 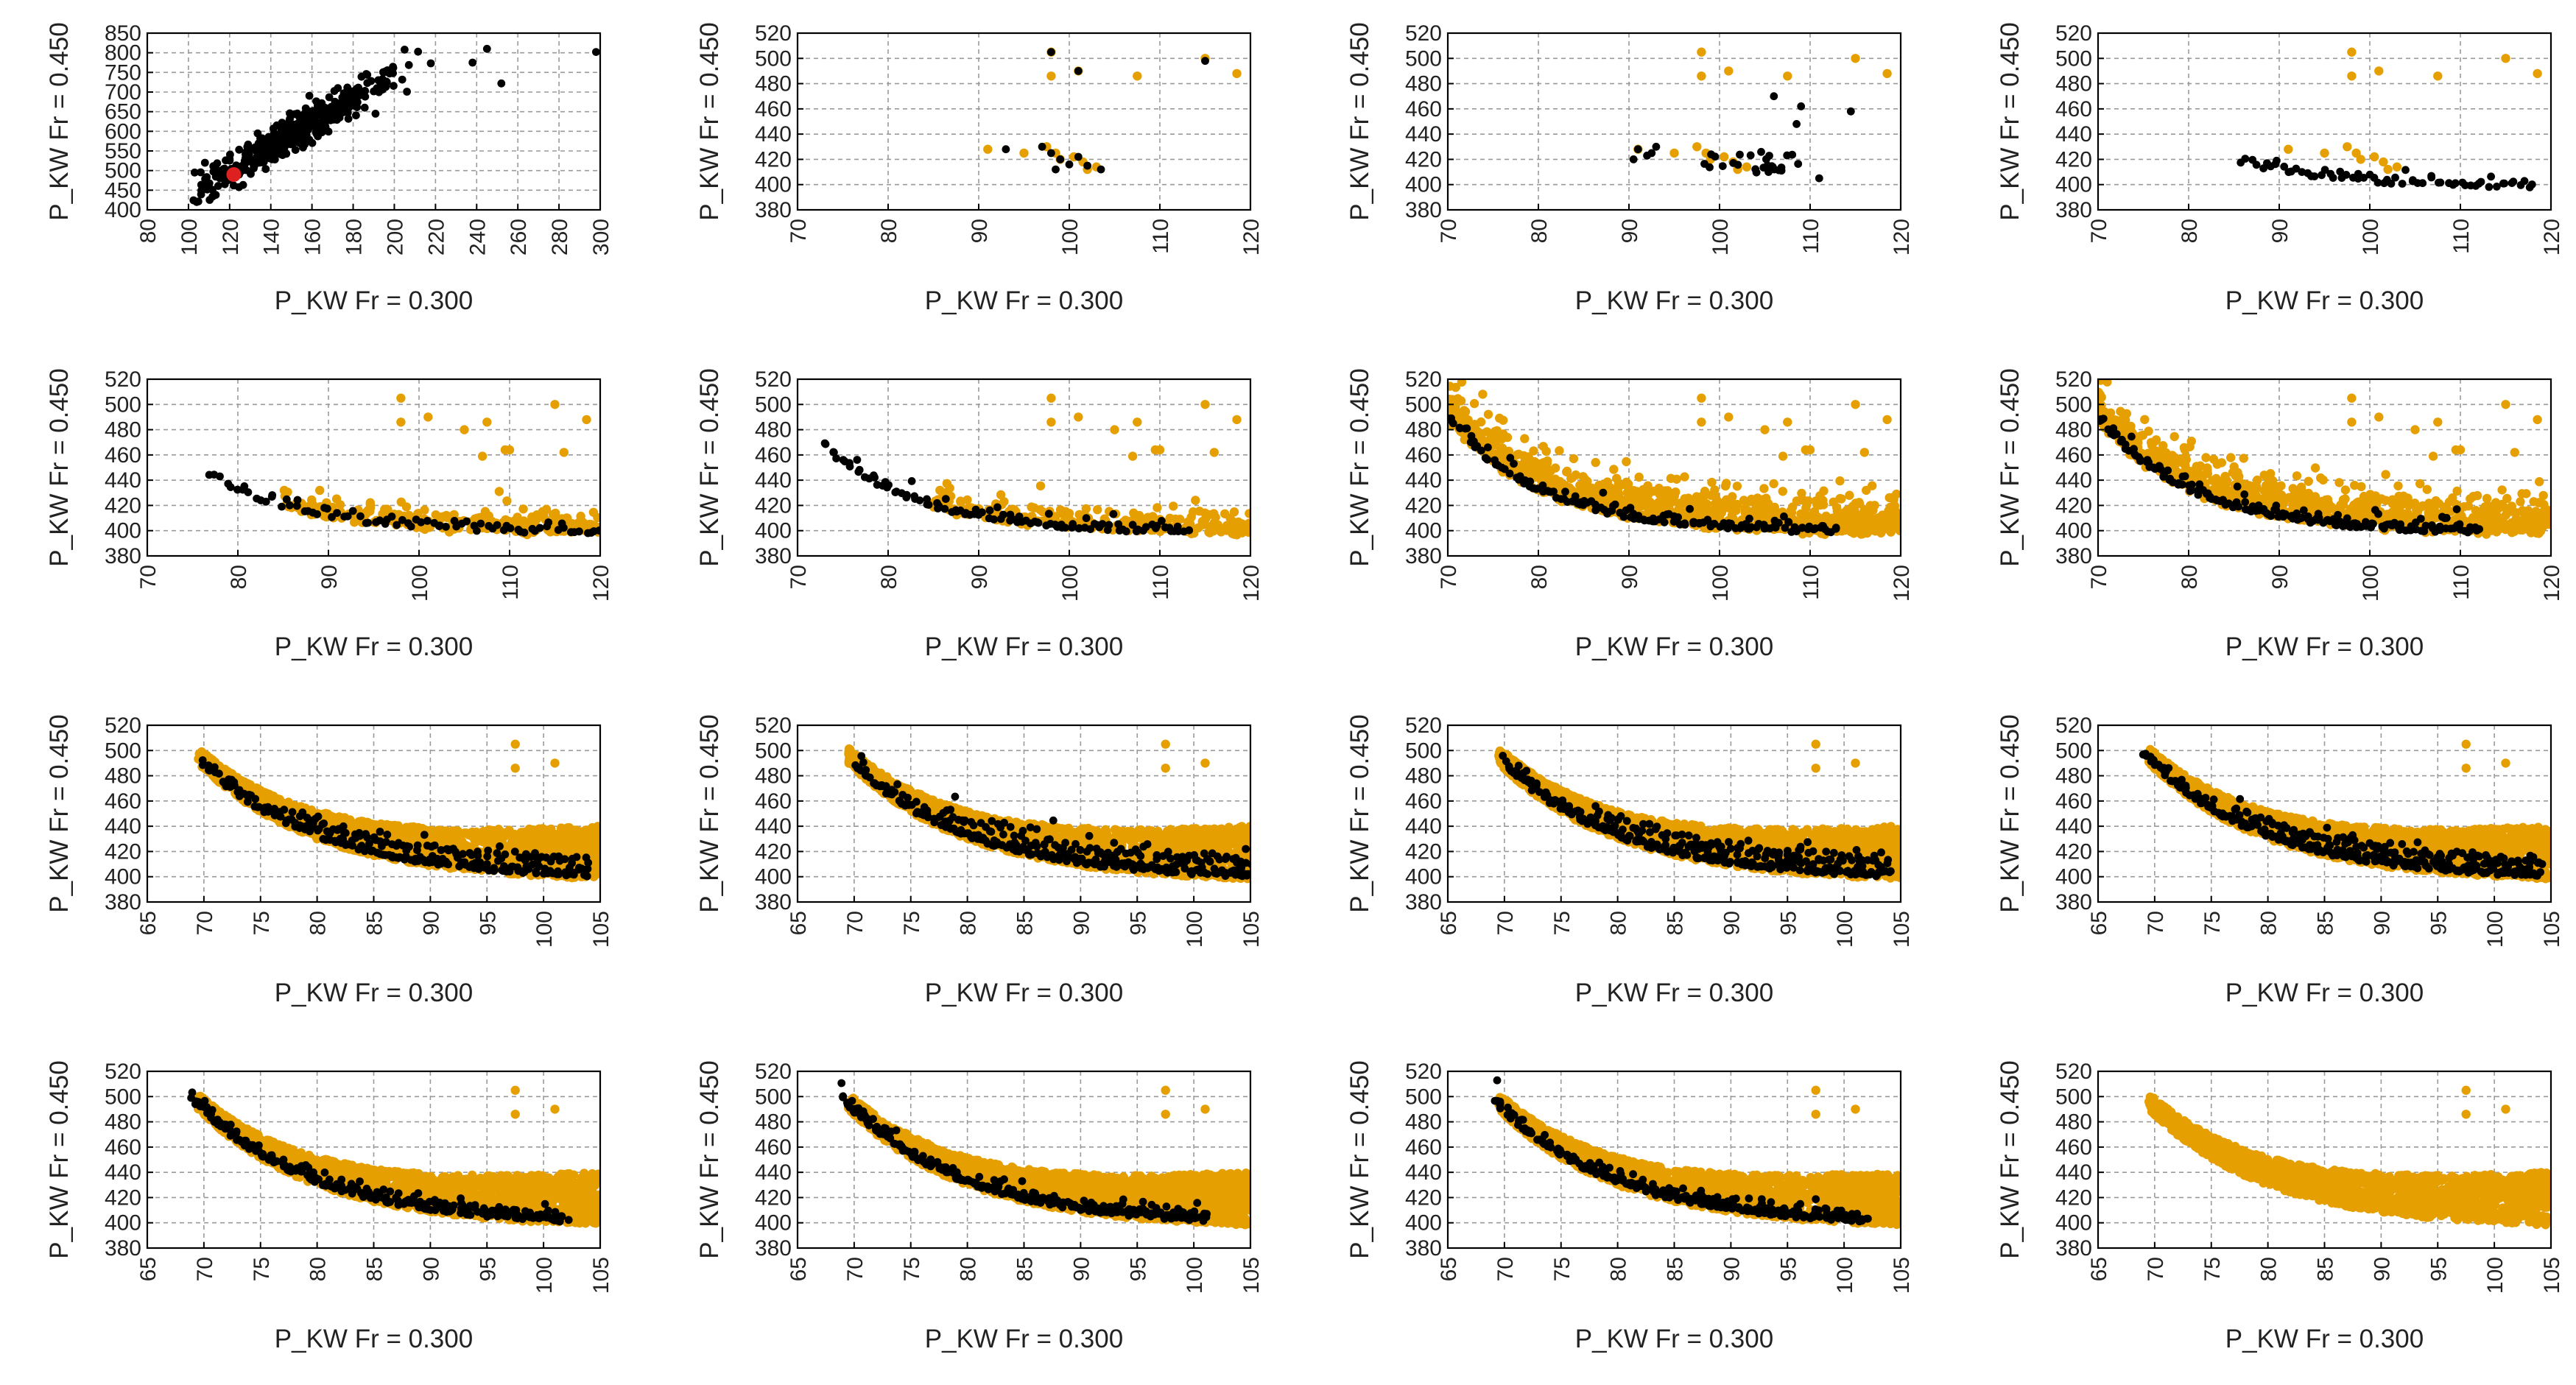 I want to click on y-tick-label: 500, so click(x=2073, y=405).